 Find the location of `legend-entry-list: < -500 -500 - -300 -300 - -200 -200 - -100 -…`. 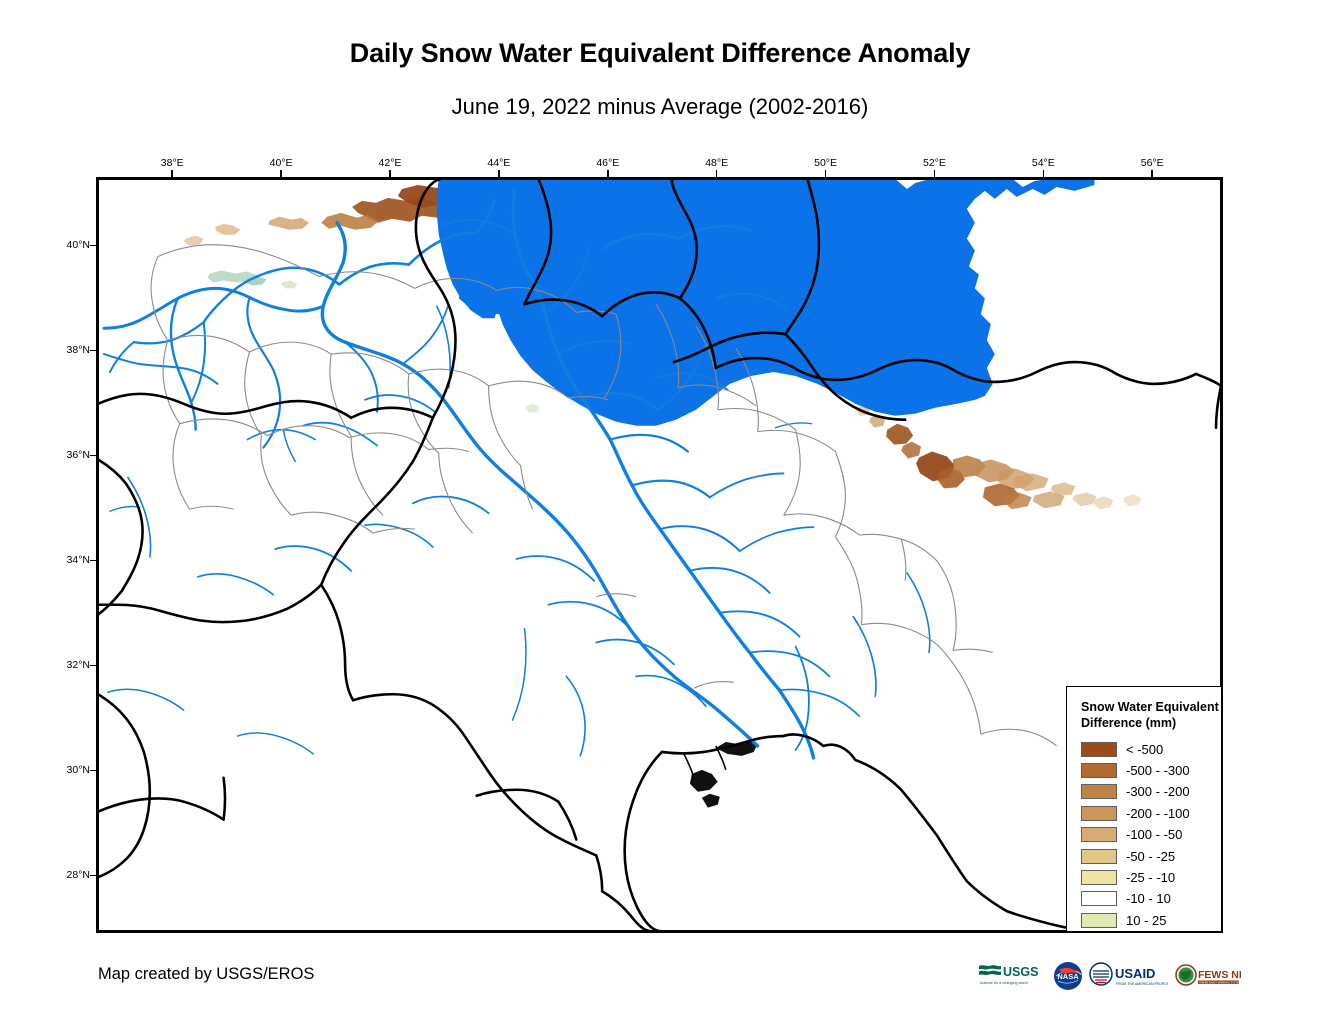

legend-entry-list: < -500 -500 - -300 -300 - -200 -200 - -100 -… is located at coordinates (1152, 836).